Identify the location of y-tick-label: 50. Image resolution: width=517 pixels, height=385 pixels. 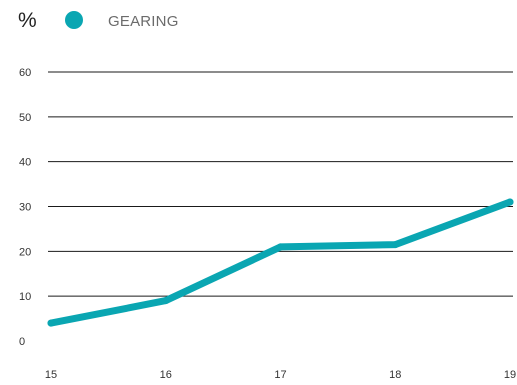
(25, 118).